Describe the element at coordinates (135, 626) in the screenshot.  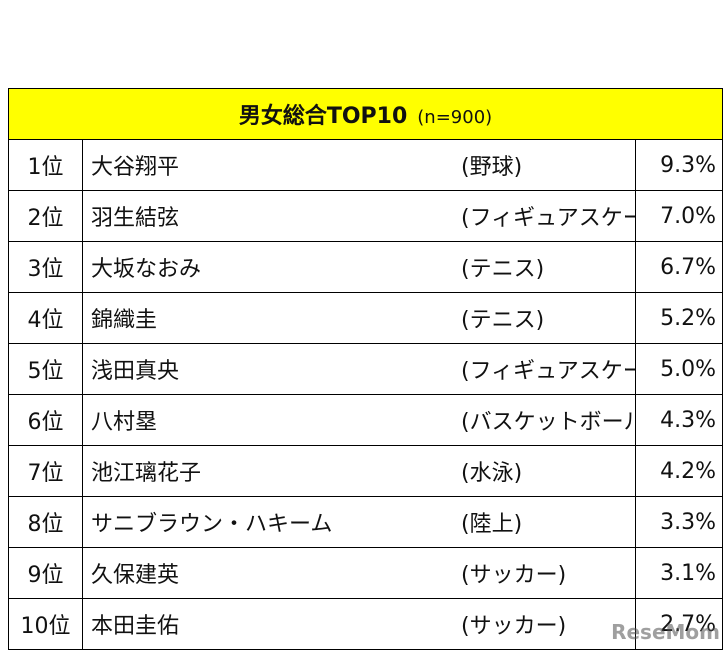
I see `athlete-name: 本田圭佑` at that location.